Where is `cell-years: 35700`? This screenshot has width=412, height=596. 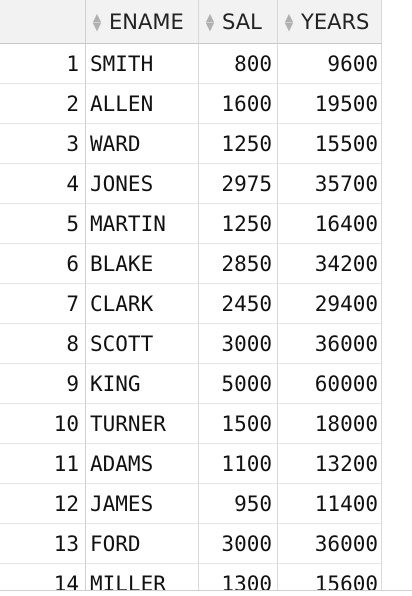 cell-years: 35700 is located at coordinates (330, 184).